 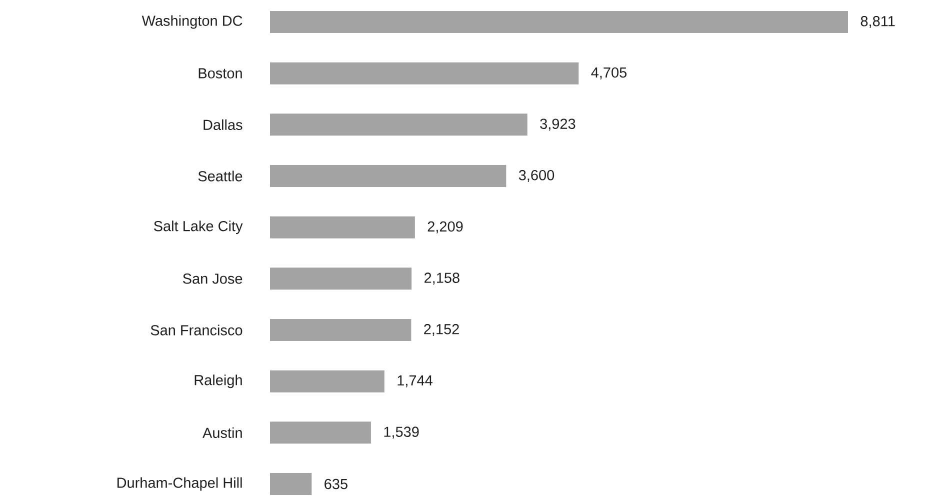 What do you see at coordinates (218, 381) in the screenshot?
I see `y-tick-label: Raleigh` at bounding box center [218, 381].